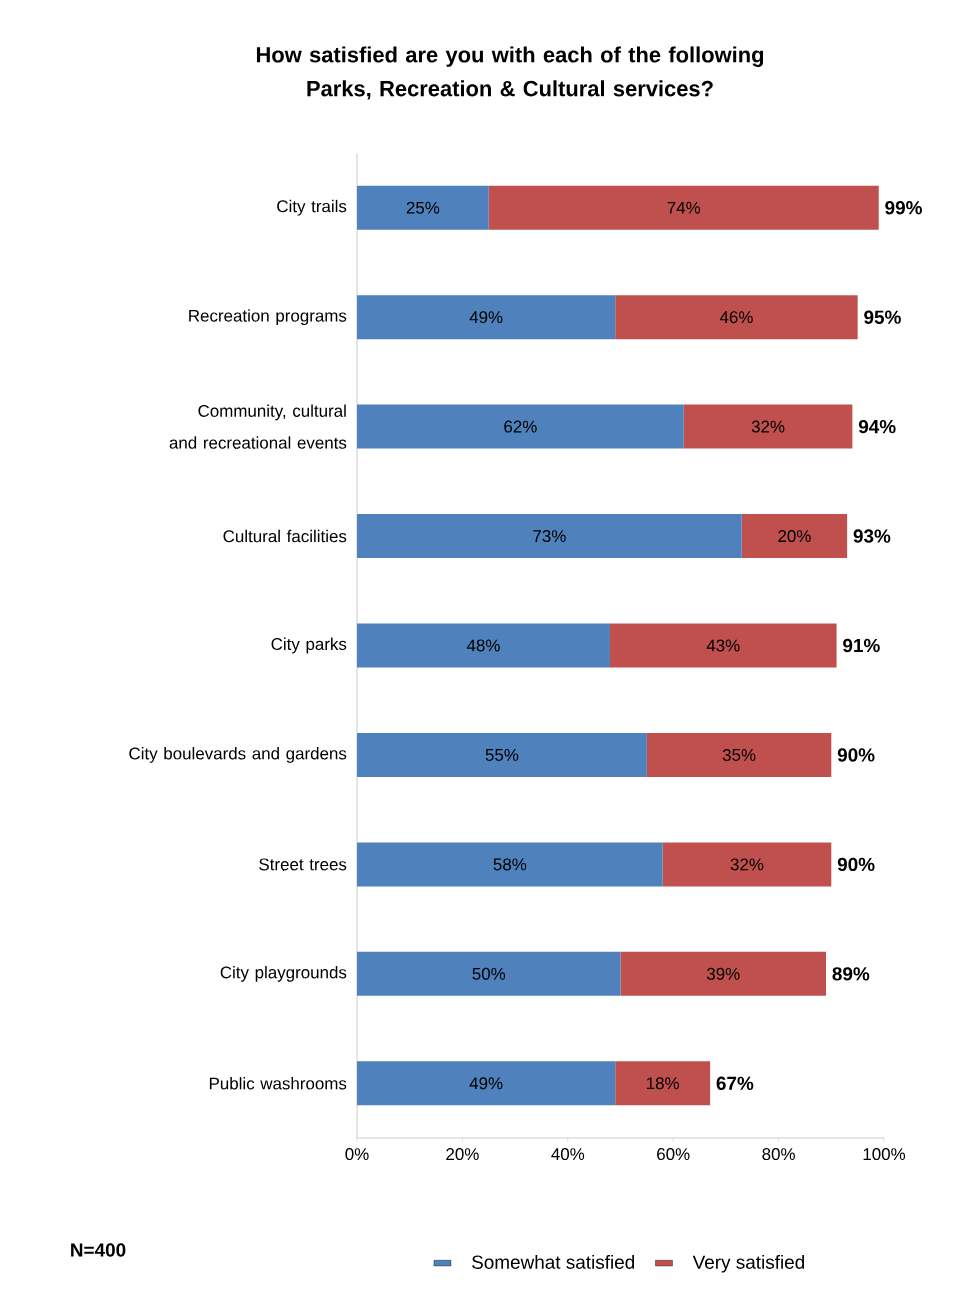 Image resolution: width=959 pixels, height=1310 pixels. I want to click on data-label: 58%, so click(510, 864).